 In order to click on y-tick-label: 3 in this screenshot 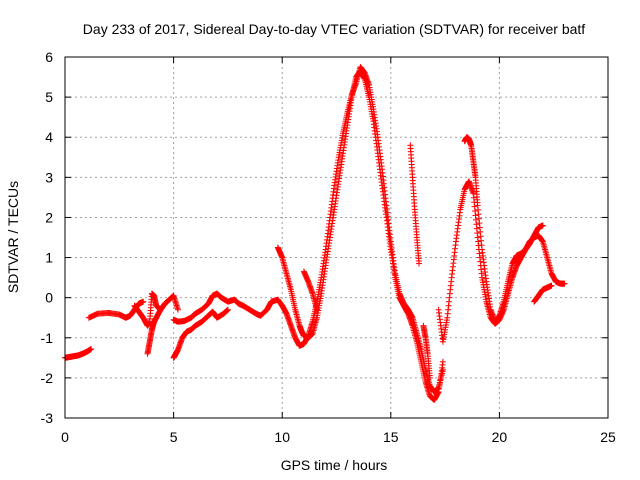, I will do `click(49, 177)`.